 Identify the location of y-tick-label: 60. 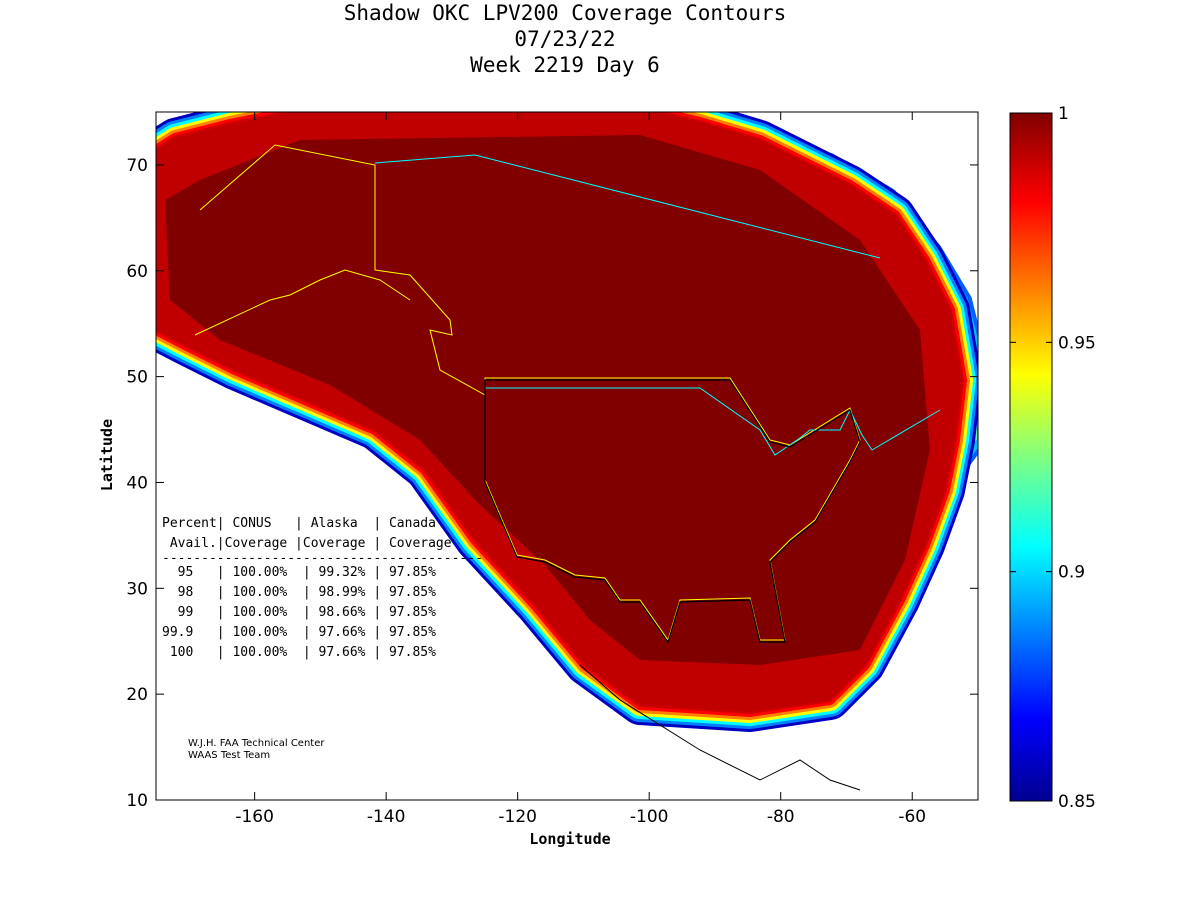
(137, 272).